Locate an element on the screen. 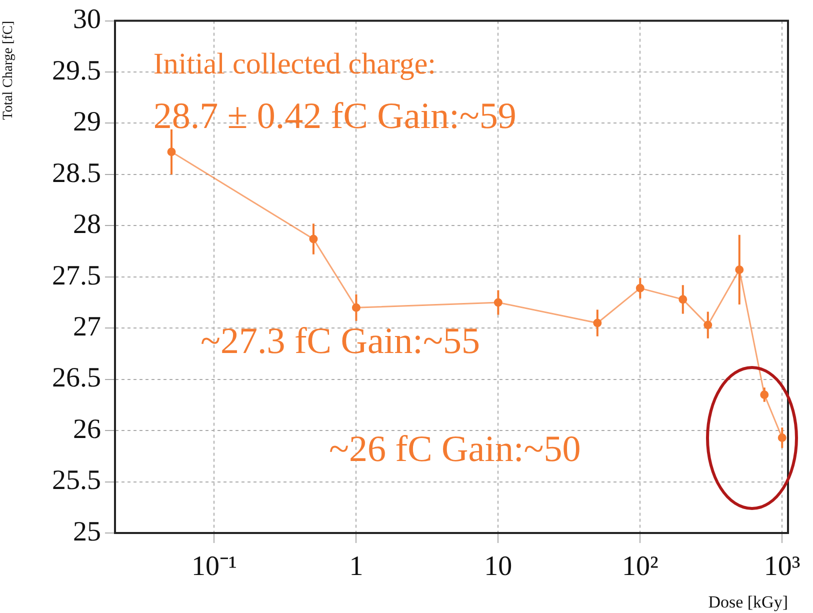 The height and width of the screenshot is (613, 813). annotation: 28.7 ± 0.42 fC Gain:~59 is located at coordinates (334, 116).